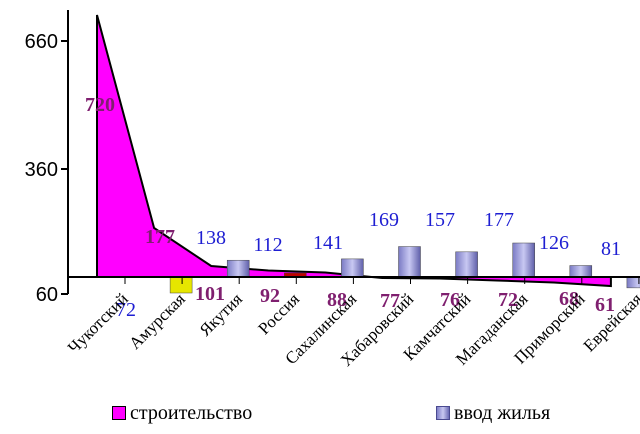 Image resolution: width=640 pixels, height=434 pixels. I want to click on label-housing-5: 169, so click(384, 220).